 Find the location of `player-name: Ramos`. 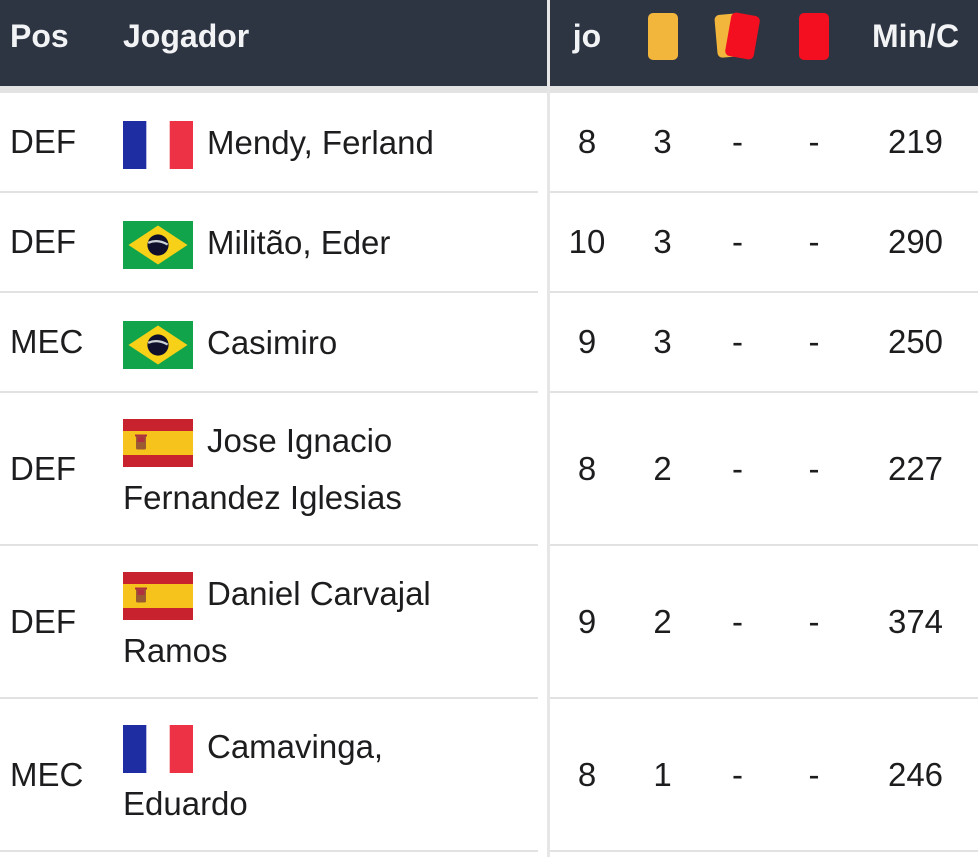

player-name: Ramos is located at coordinates (175, 650).